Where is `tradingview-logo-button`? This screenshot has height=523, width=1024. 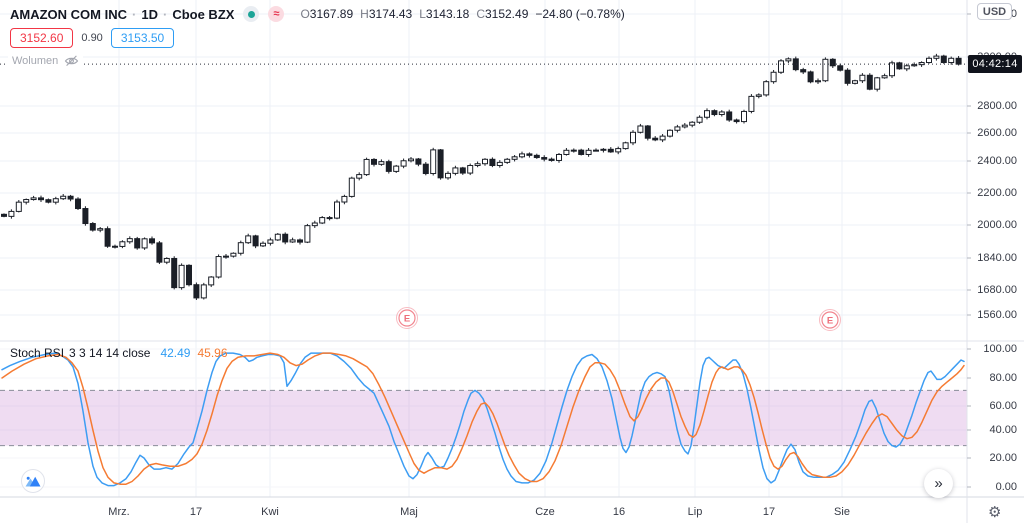 tradingview-logo-button is located at coordinates (33, 481).